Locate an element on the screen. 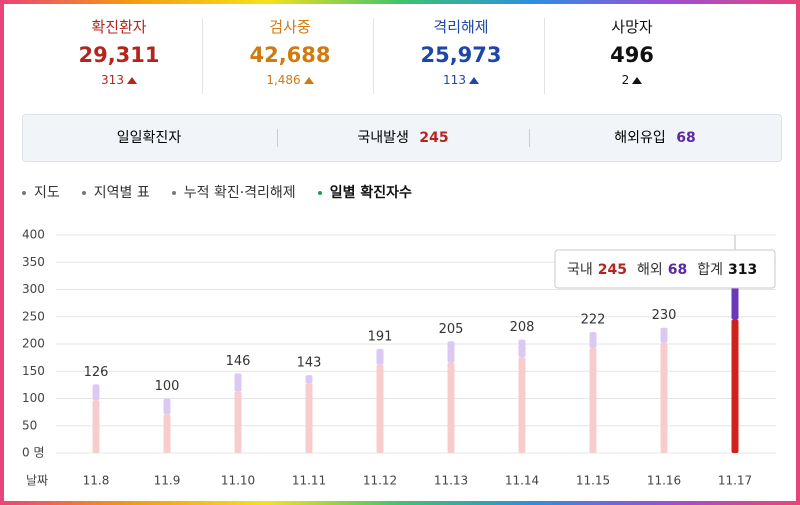 The image size is (800, 505). stat: 검사중 42,688 1,486 is located at coordinates (290, 52).